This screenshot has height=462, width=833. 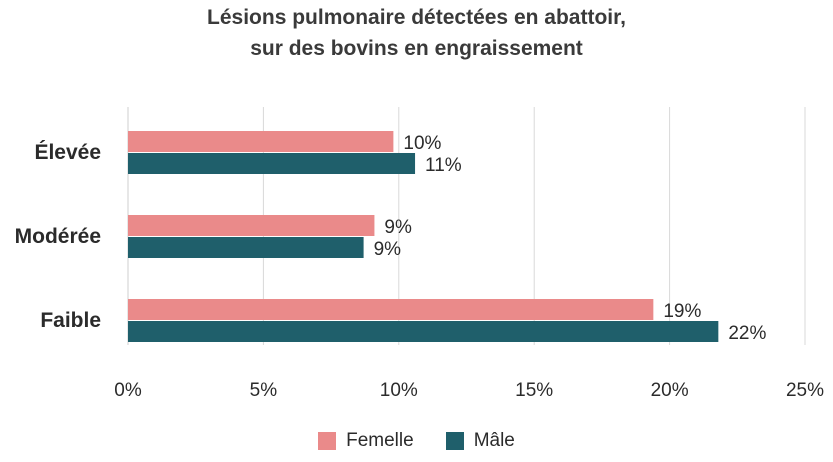 I want to click on legend-swatch-femelle, so click(x=327, y=441).